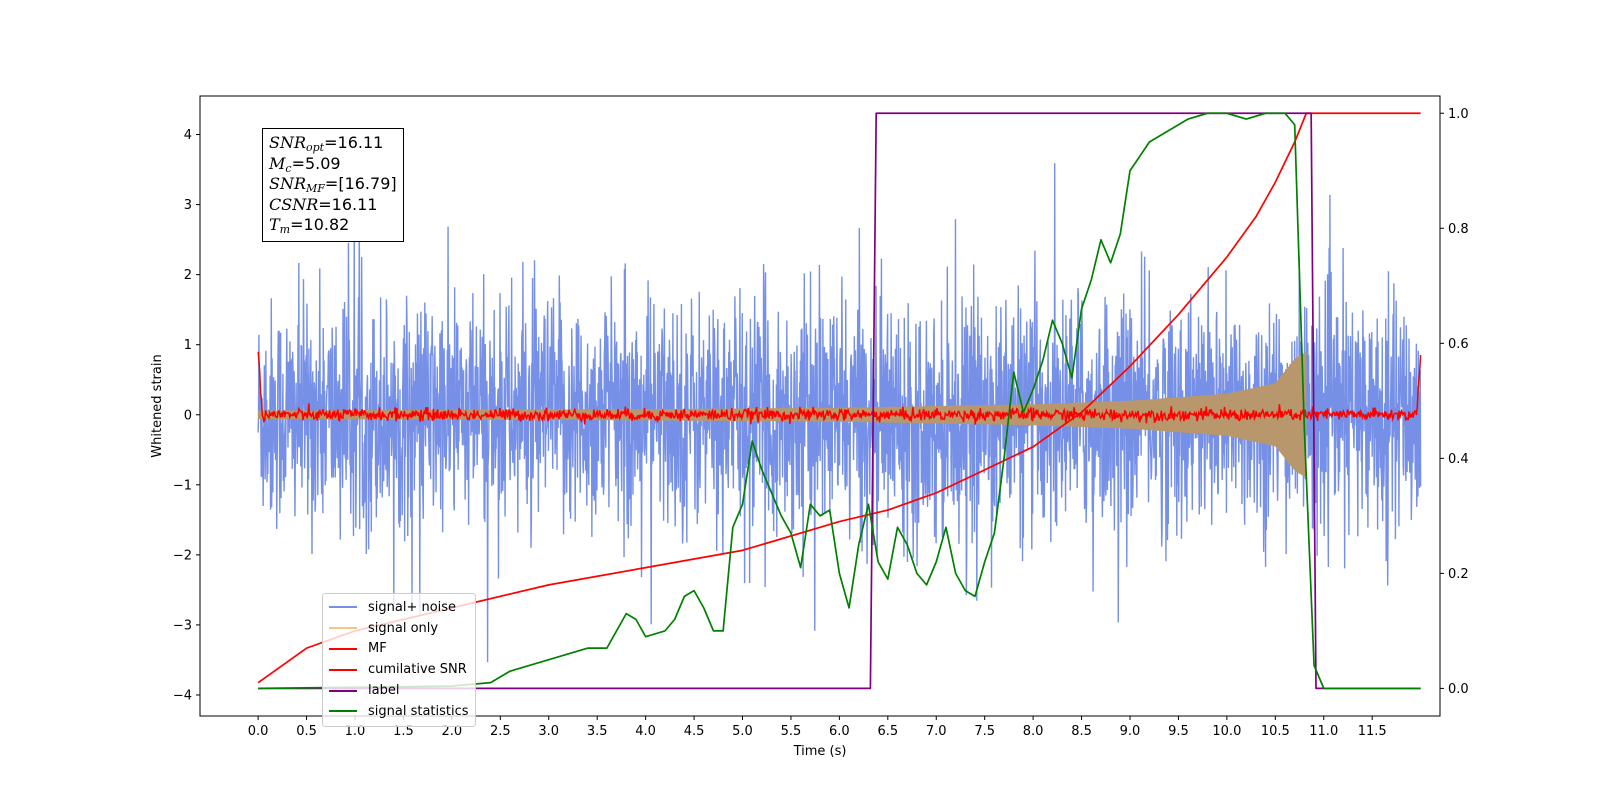 Image resolution: width=1600 pixels, height=800 pixels. I want to click on x-tick-label: 8.0, so click(1033, 731).